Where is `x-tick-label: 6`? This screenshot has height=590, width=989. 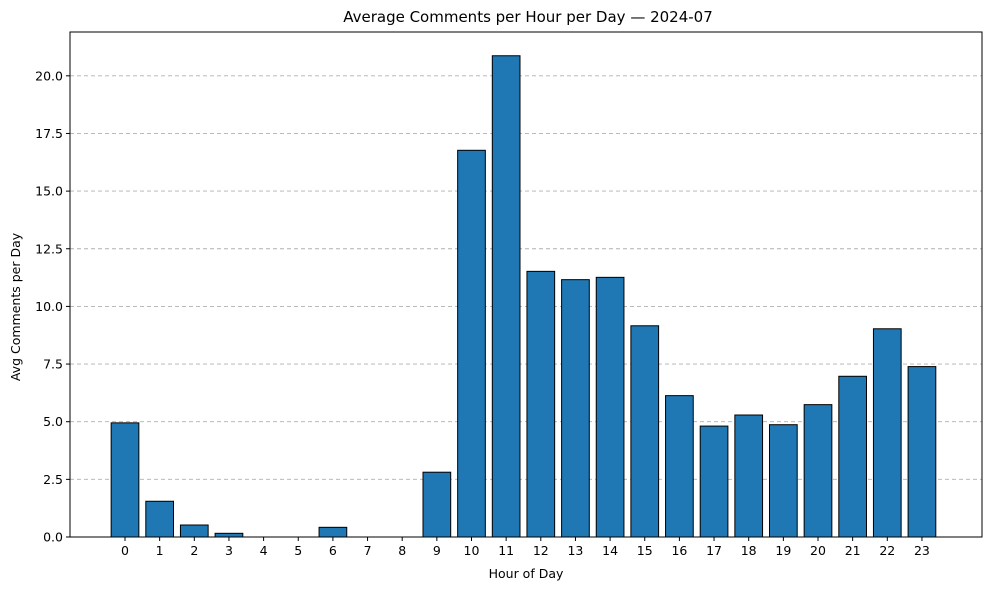 x-tick-label: 6 is located at coordinates (333, 550).